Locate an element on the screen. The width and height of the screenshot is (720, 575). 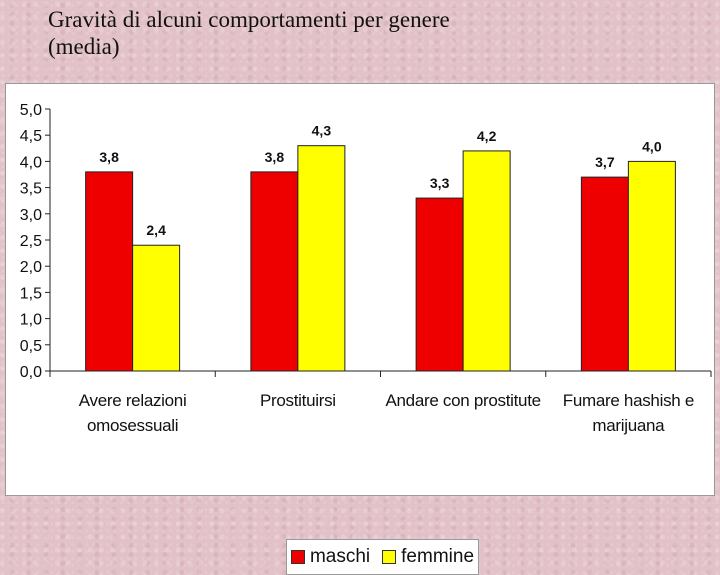
category-label: Andare con prostitute is located at coordinates (463, 400).